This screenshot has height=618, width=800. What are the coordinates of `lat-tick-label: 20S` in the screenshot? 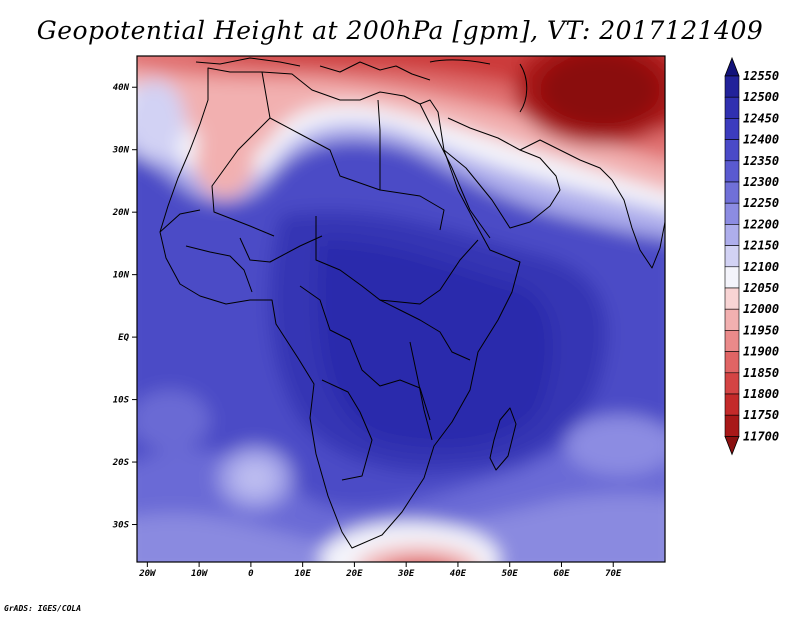 It's located at (121, 463).